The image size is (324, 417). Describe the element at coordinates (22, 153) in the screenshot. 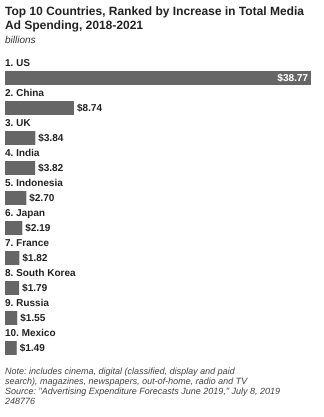

I see `y-tick-label: 4. India` at that location.